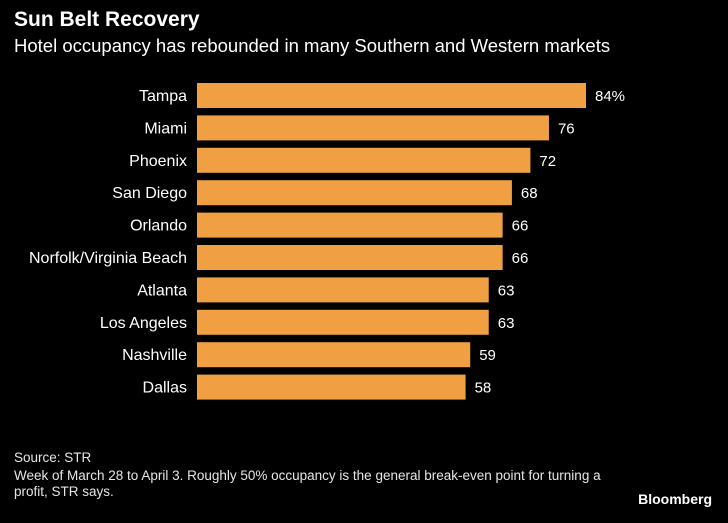 This screenshot has width=728, height=523. I want to click on bloomberg-logo: Bloomberg, so click(675, 499).